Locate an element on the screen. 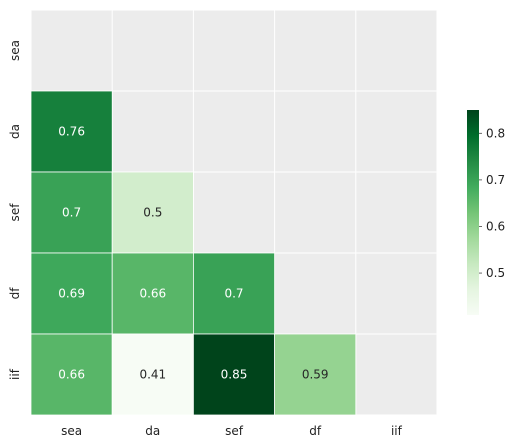  colorbar-tick-label: 0.7 is located at coordinates (495, 180).